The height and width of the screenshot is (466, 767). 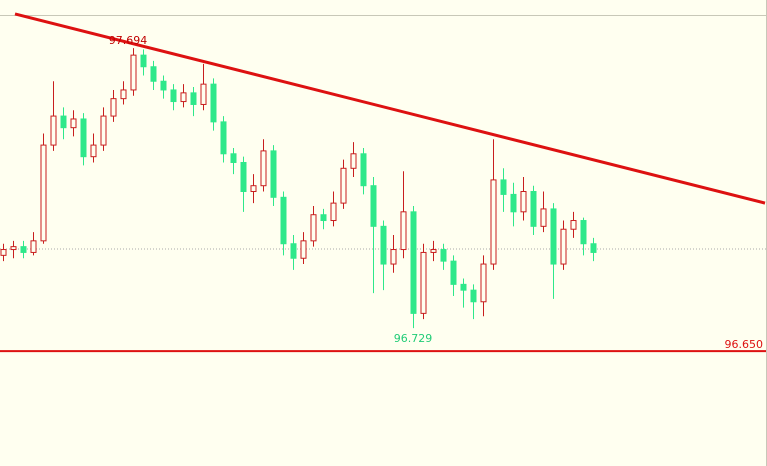 What do you see at coordinates (413, 338) in the screenshot?
I see `low-label: 96.729` at bounding box center [413, 338].